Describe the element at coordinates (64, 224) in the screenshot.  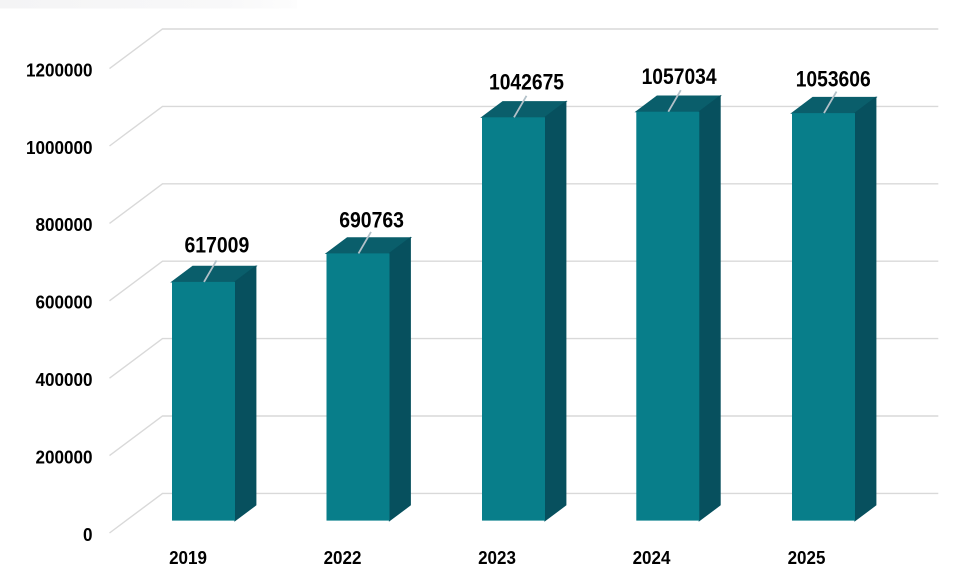
I see `svg-text: 800000` at that location.